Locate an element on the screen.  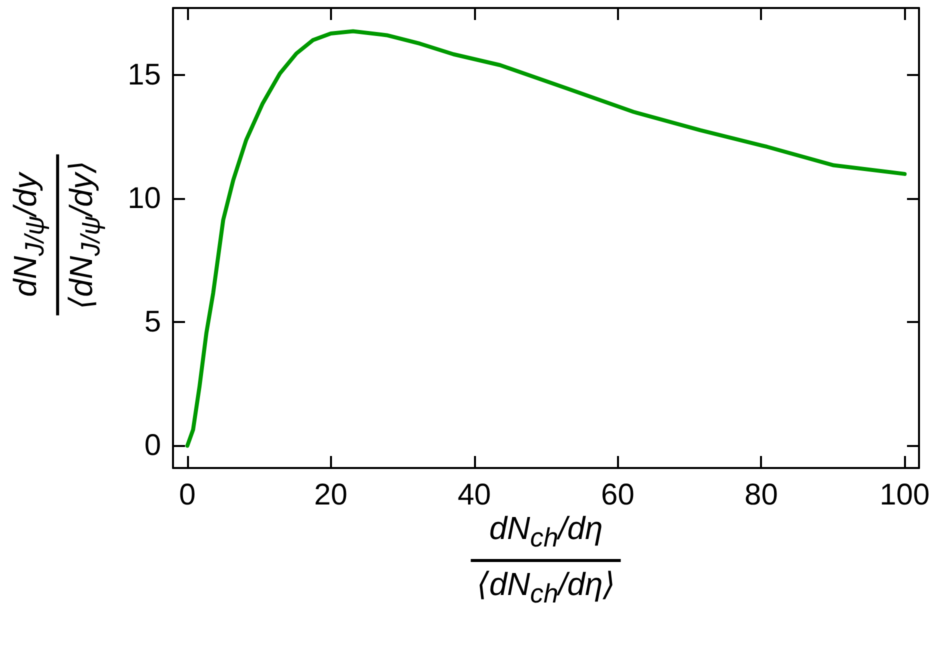
y-tick-label: 15 is located at coordinates (144, 75).